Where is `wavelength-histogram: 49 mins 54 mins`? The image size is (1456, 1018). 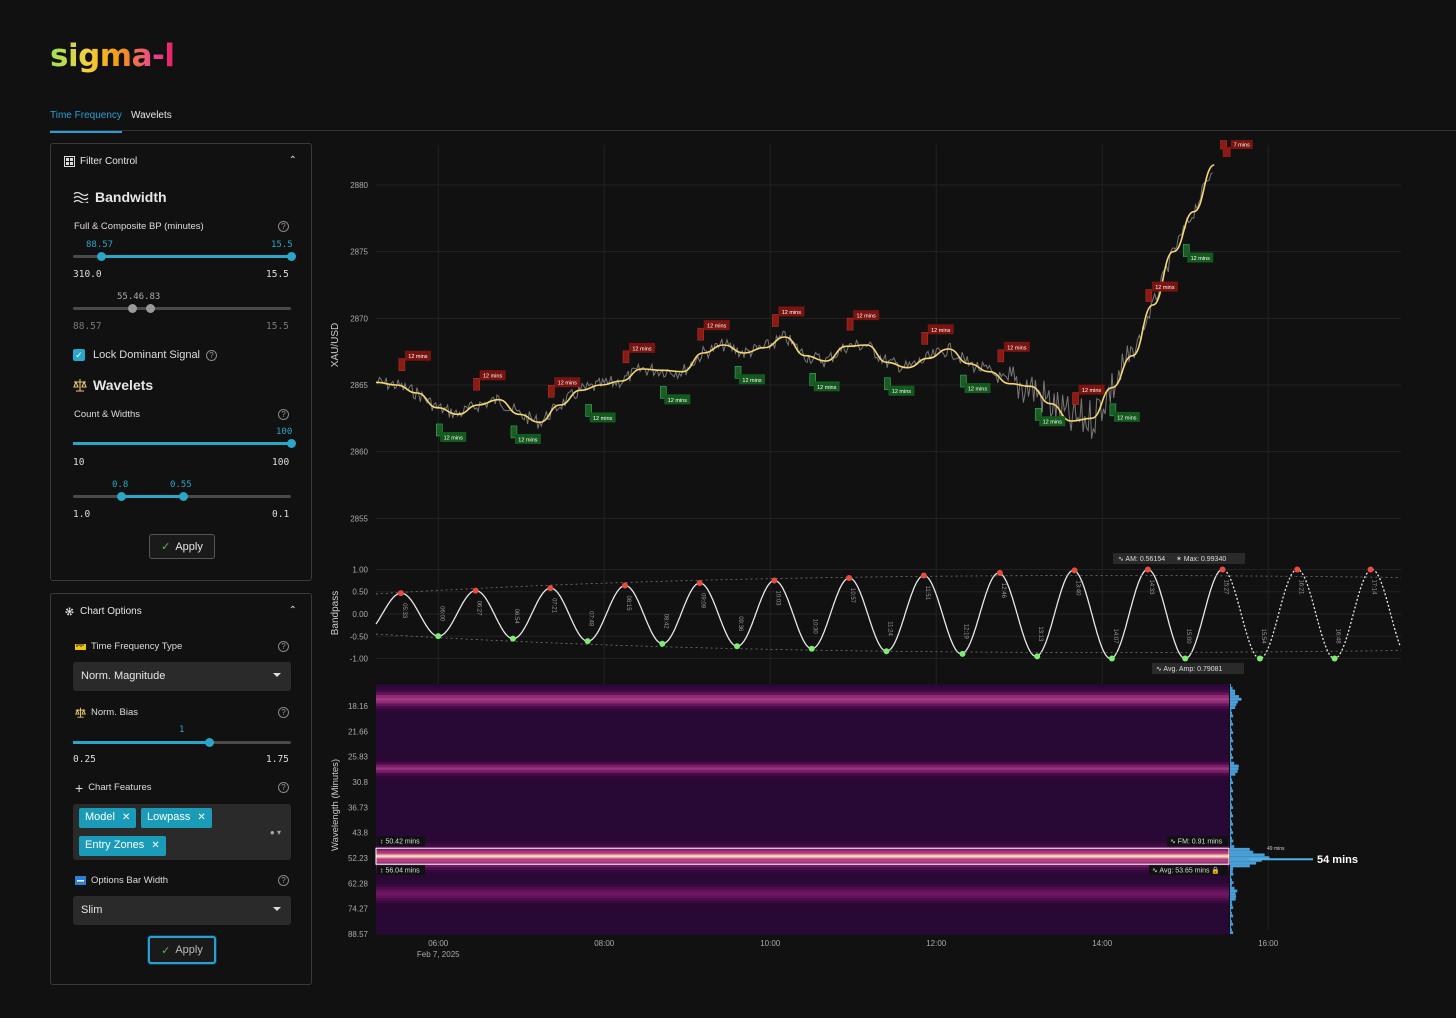 wavelength-histogram: 49 mins 54 mins is located at coordinates (1294, 809).